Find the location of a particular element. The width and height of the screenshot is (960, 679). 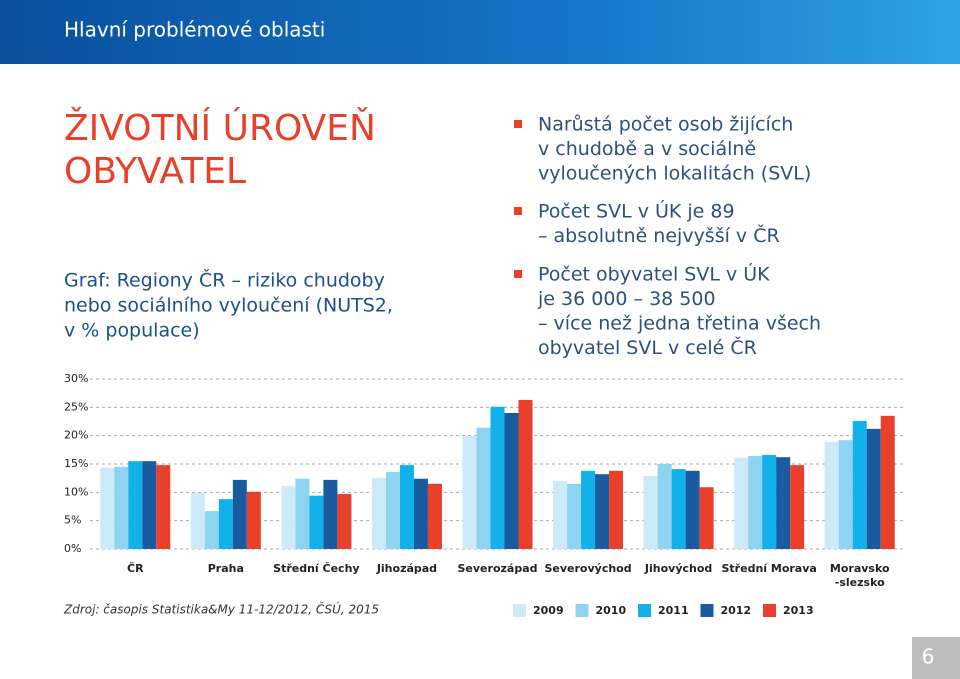

bullet-text: Počet obyvatel SVL v ÚK is located at coordinates (654, 274).